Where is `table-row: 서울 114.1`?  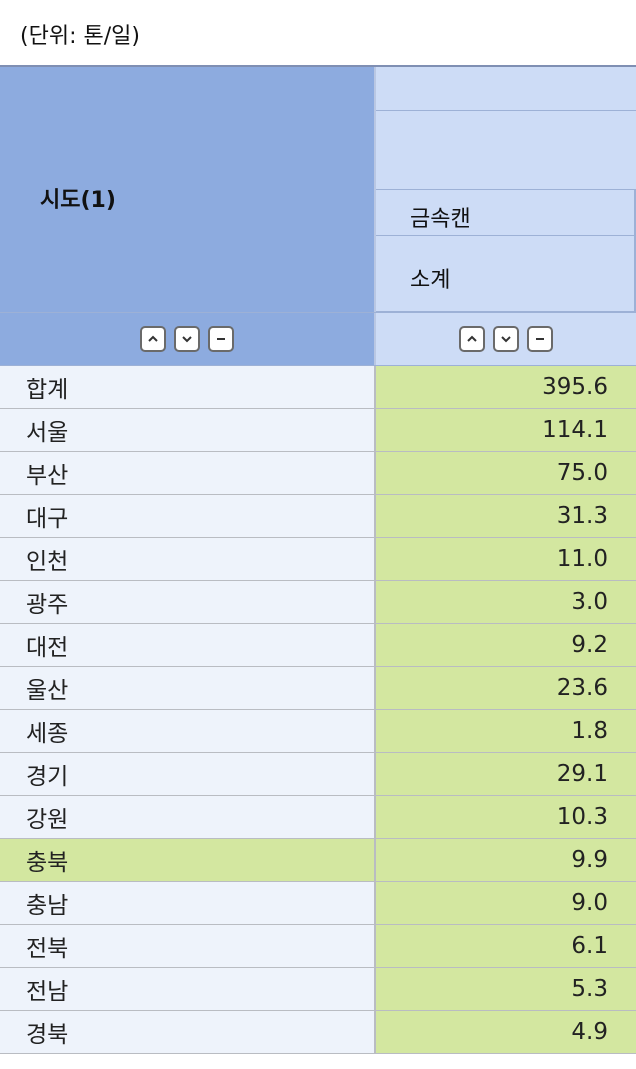
table-row: 서울 114.1 is located at coordinates (318, 430).